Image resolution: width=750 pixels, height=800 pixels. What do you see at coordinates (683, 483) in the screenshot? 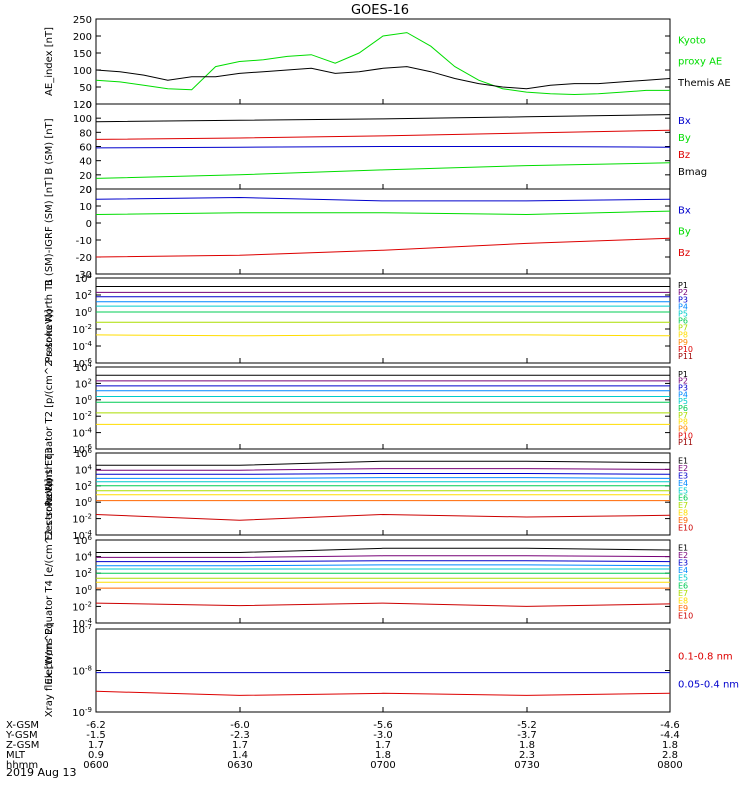
I see `legend-label: E4` at bounding box center [683, 483].